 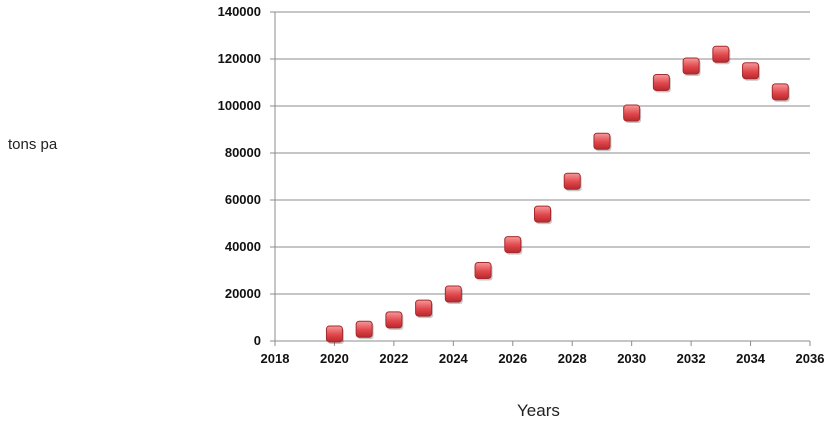 What do you see at coordinates (243, 152) in the screenshot?
I see `y-tick-label: 80000` at bounding box center [243, 152].